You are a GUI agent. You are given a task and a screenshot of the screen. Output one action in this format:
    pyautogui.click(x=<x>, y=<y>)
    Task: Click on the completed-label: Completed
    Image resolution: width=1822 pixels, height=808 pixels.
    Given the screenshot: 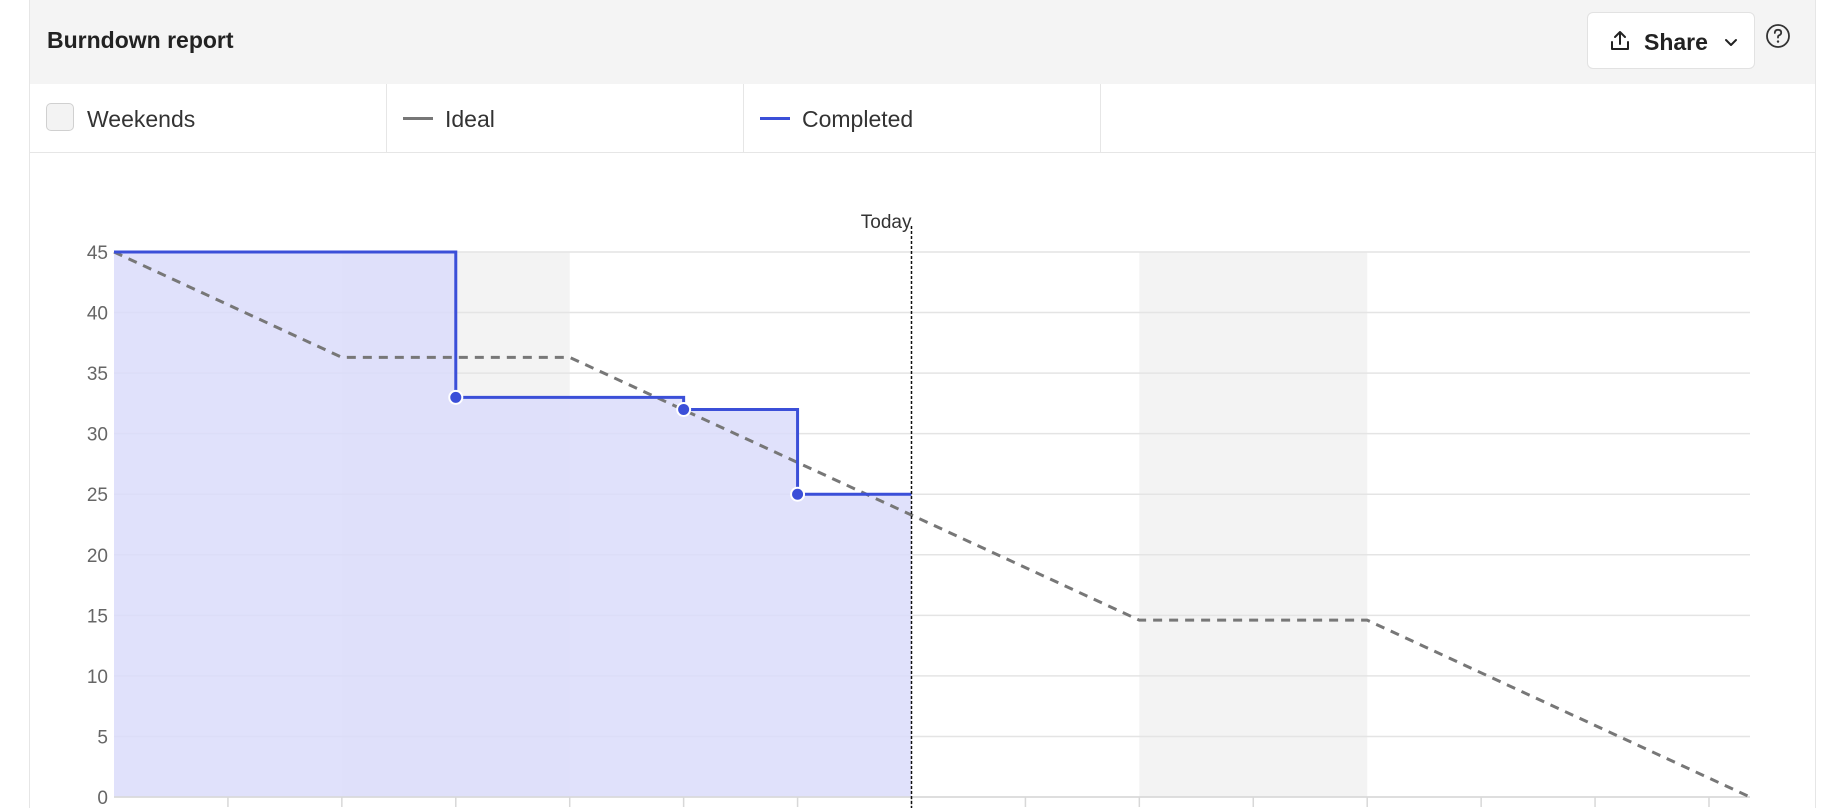 What is the action you would take?
    pyautogui.click(x=858, y=119)
    